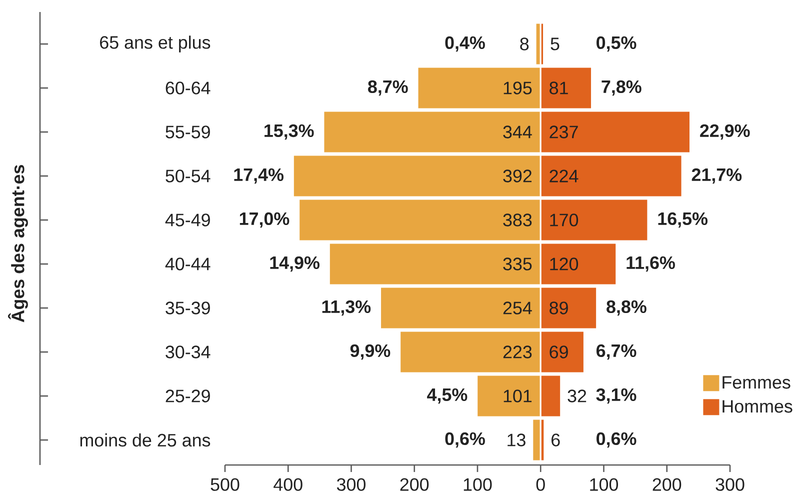 The width and height of the screenshot is (810, 495). Describe the element at coordinates (447, 396) in the screenshot. I see `annotation: 4,5%` at that location.